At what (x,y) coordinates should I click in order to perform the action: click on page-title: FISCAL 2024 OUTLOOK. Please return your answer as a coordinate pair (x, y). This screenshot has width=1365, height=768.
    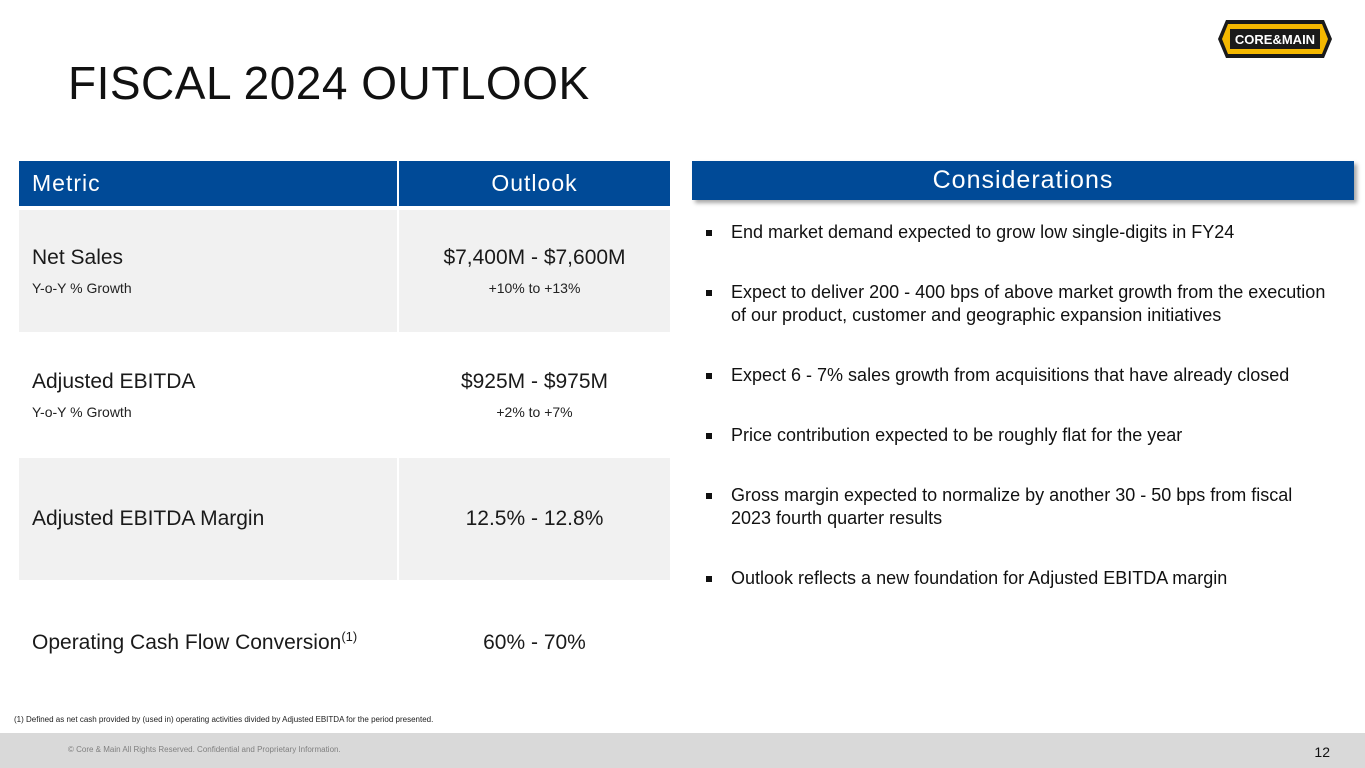
    Looking at the image, I should click on (329, 83).